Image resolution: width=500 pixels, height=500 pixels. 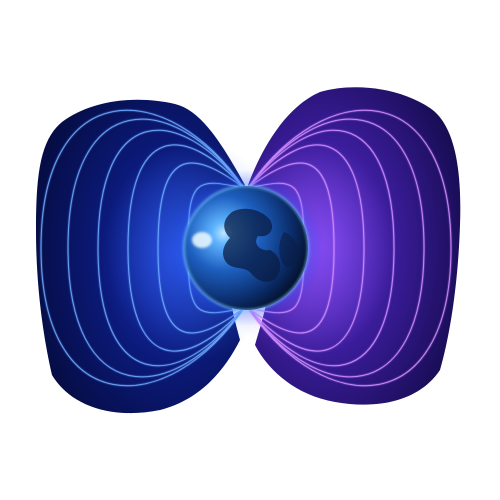 I want to click on planet-earth, so click(x=246, y=248).